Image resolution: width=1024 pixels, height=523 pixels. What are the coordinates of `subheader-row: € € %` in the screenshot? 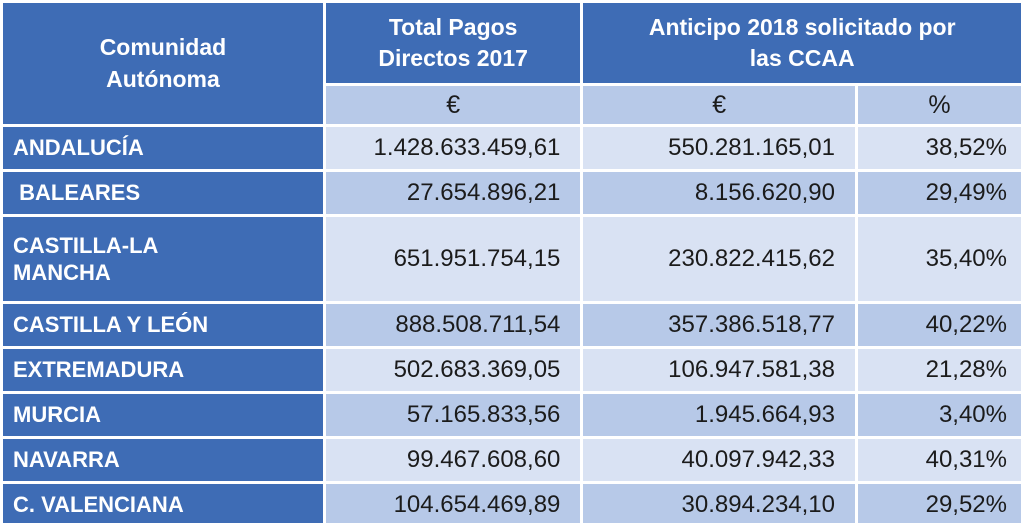 It's located at (512, 105).